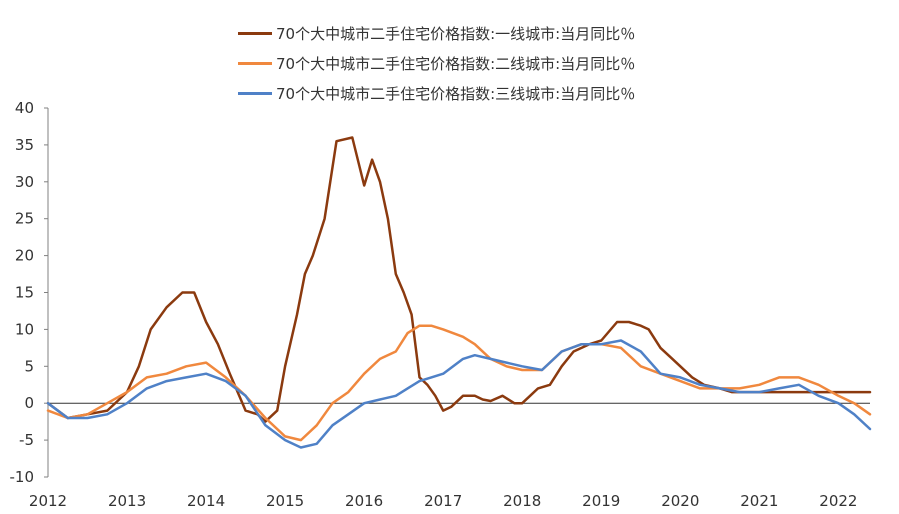  Describe the element at coordinates (255, 63) in the screenshot. I see `legend-swatch-tier2` at that location.